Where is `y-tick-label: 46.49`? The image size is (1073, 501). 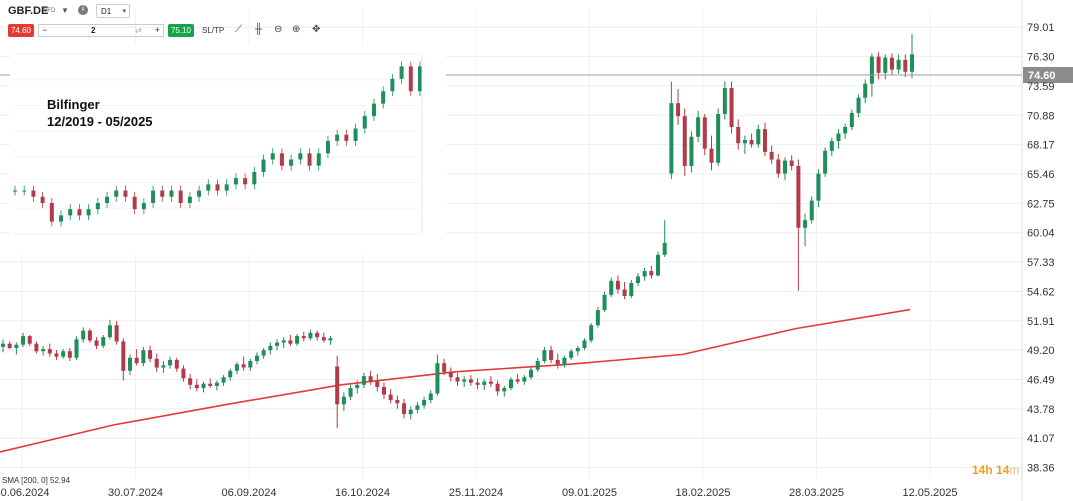 y-tick-label: 46.49 is located at coordinates (1041, 381).